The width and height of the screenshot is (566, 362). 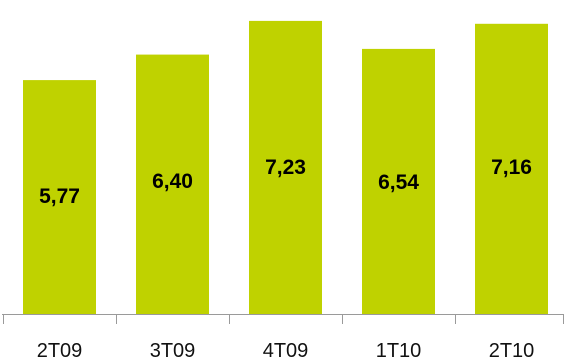 I want to click on data-label: 5,77, so click(x=59, y=196).